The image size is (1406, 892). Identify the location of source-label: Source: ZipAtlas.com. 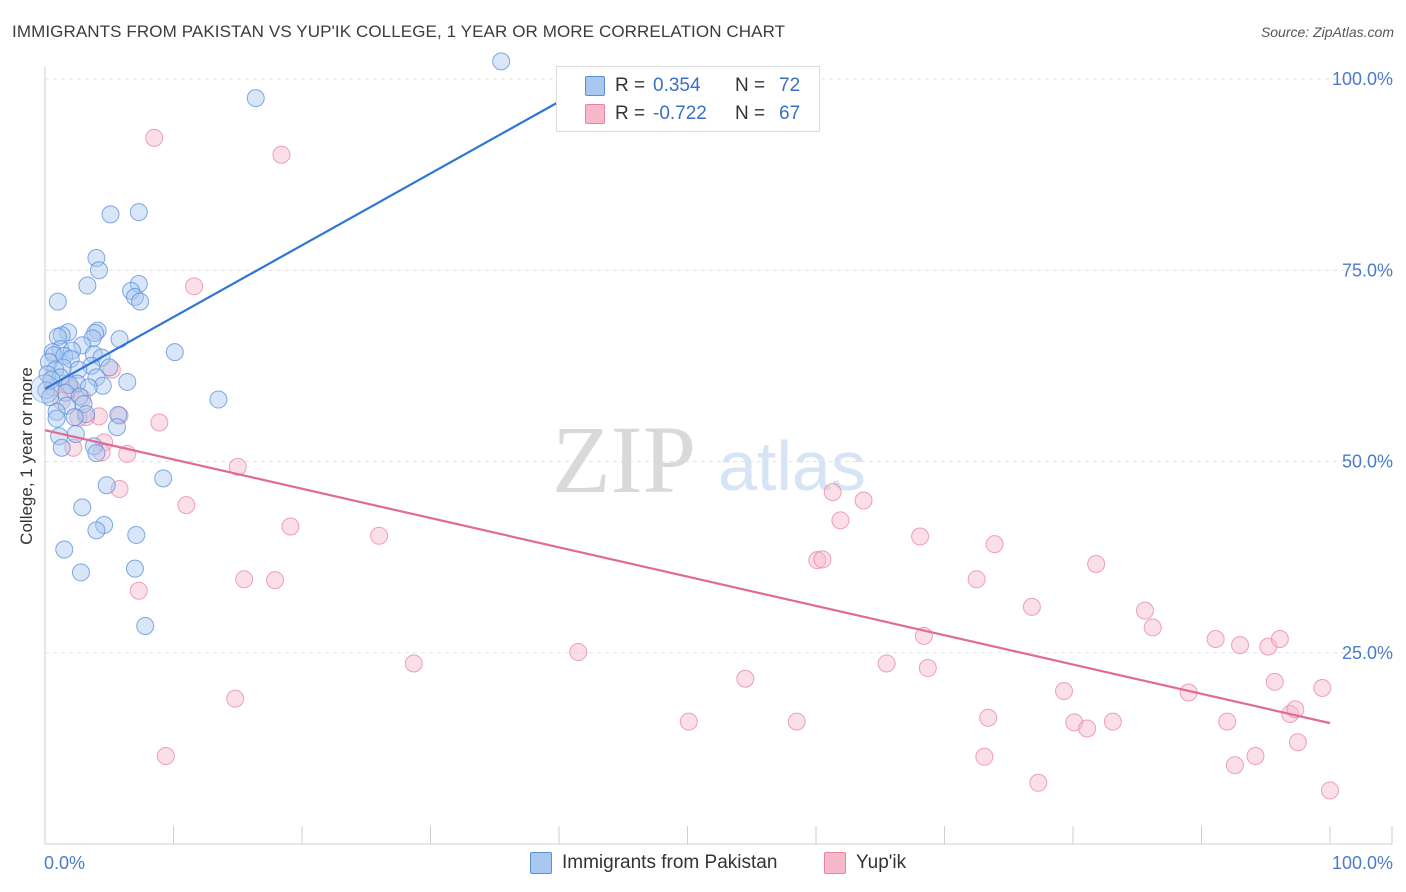
(1327, 32).